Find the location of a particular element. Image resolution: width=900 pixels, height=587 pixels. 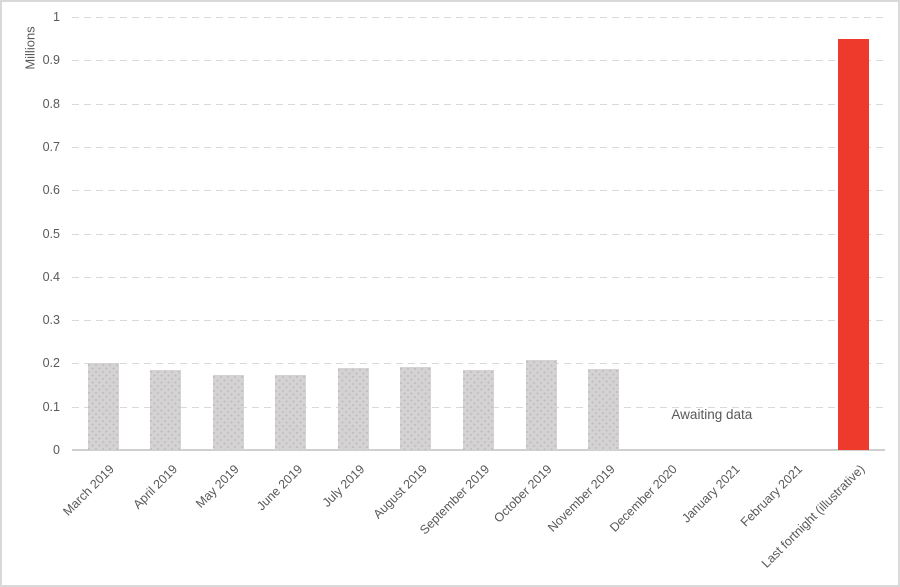

x-axis-label: April 2019 is located at coordinates (155, 487).